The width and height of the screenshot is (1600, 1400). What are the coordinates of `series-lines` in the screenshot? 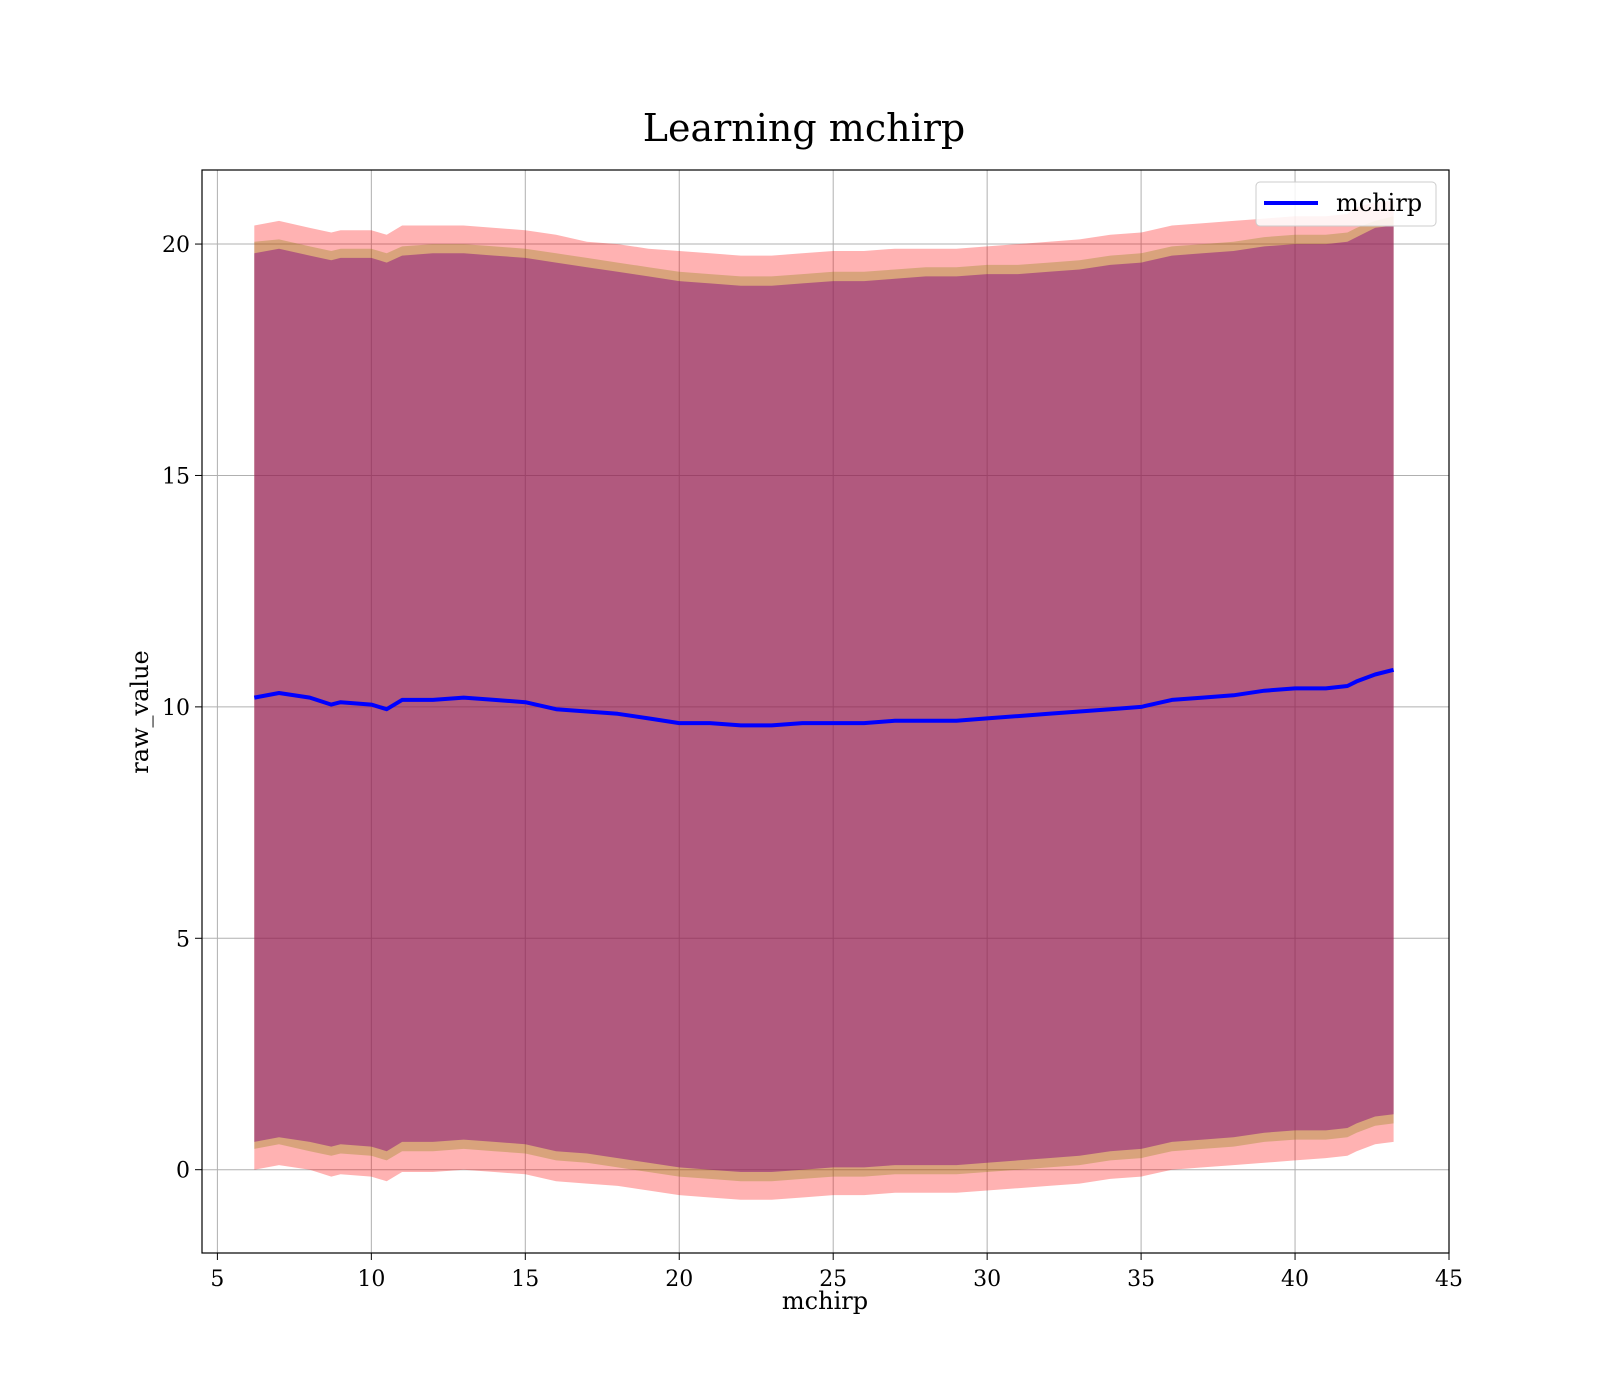 It's located at (824, 697).